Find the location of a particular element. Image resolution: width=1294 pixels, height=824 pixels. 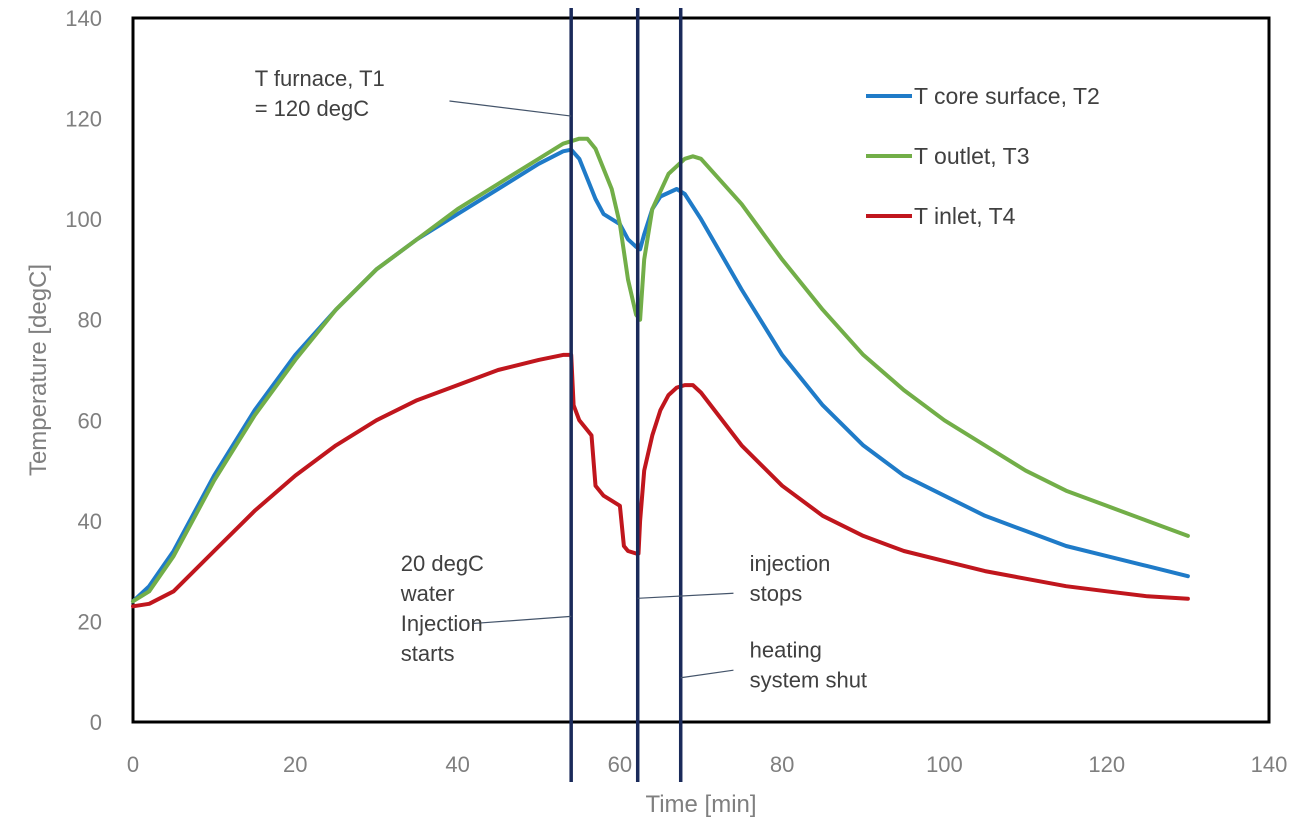

y-tick-label: 60 is located at coordinates (90, 420).